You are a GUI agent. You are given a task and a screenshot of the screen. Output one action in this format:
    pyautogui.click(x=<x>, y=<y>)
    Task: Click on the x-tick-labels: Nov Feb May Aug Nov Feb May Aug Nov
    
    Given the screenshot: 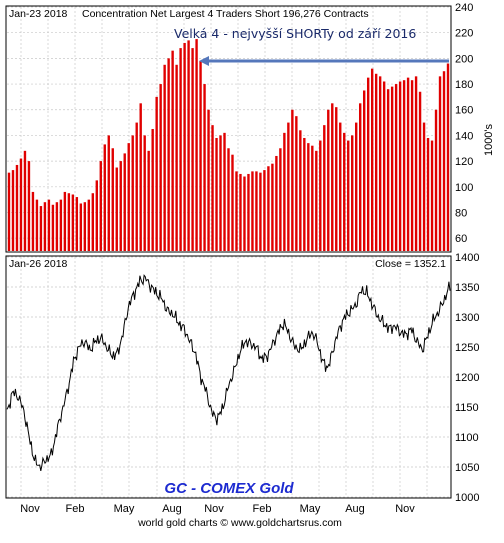 What is the action you would take?
    pyautogui.click(x=217, y=509)
    